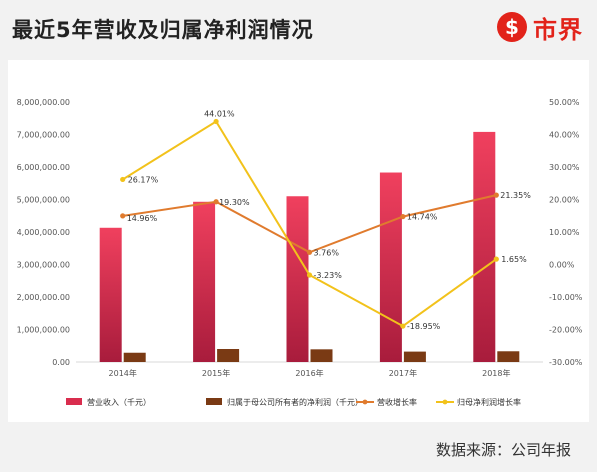 The image size is (597, 472). Describe the element at coordinates (514, 259) in the screenshot. I see `profit-growth-data-label: 1.65%` at that location.